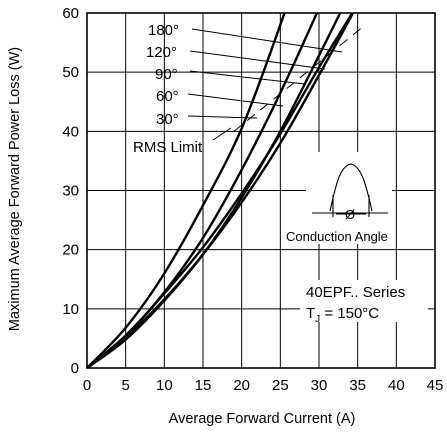 This screenshot has width=447, height=434. I want to click on y-tick-label: 10, so click(70, 309).